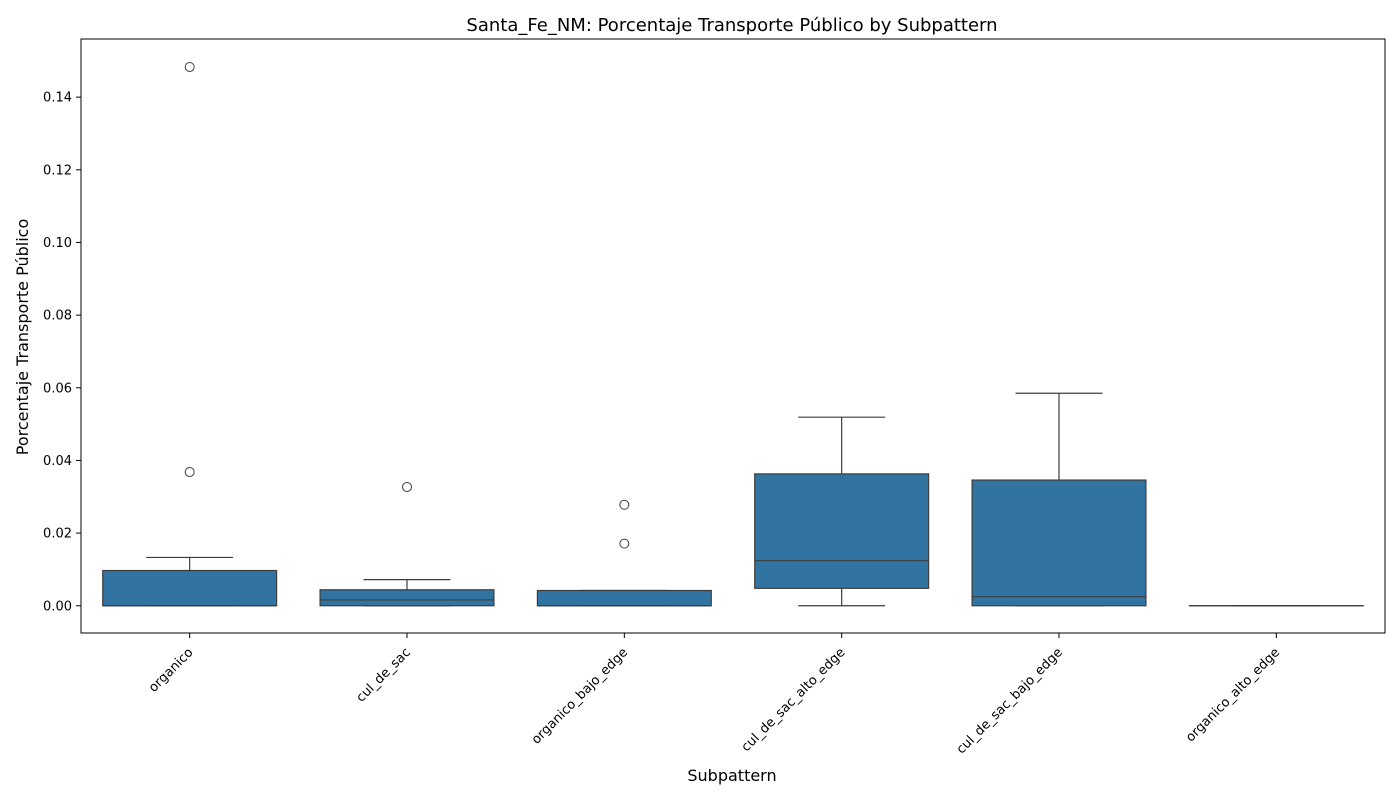 The image size is (1400, 800). Describe the element at coordinates (580, 696) in the screenshot. I see `x-tick-label: organico_bajo_edge` at that location.